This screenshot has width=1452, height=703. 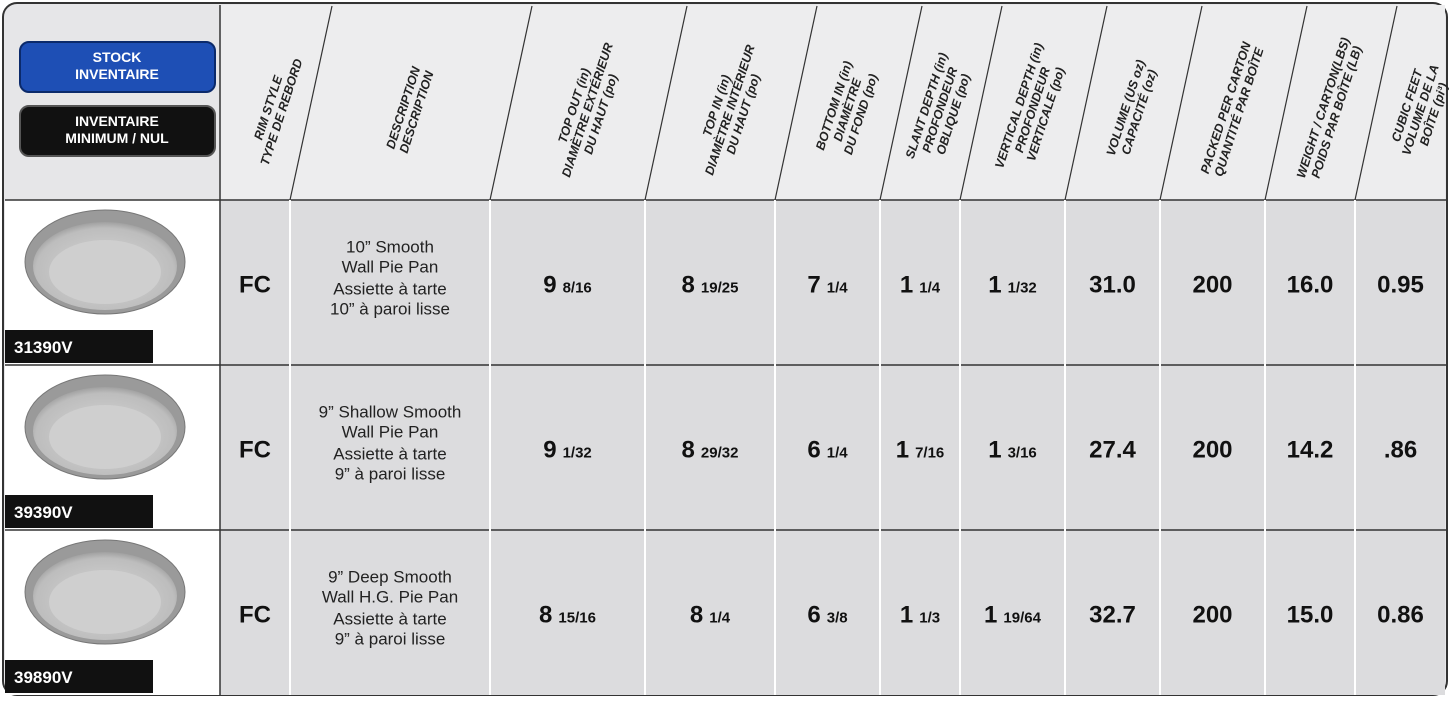 I want to click on fraction-part: 7/16, so click(x=929, y=453).